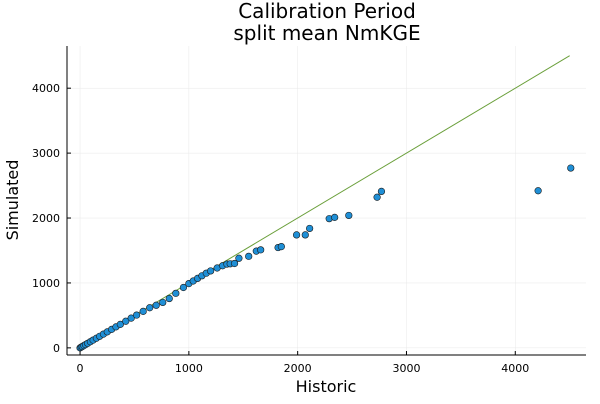 The height and width of the screenshot is (404, 600). Describe the element at coordinates (326, 386) in the screenshot. I see `x-axis-label: Historic` at that location.